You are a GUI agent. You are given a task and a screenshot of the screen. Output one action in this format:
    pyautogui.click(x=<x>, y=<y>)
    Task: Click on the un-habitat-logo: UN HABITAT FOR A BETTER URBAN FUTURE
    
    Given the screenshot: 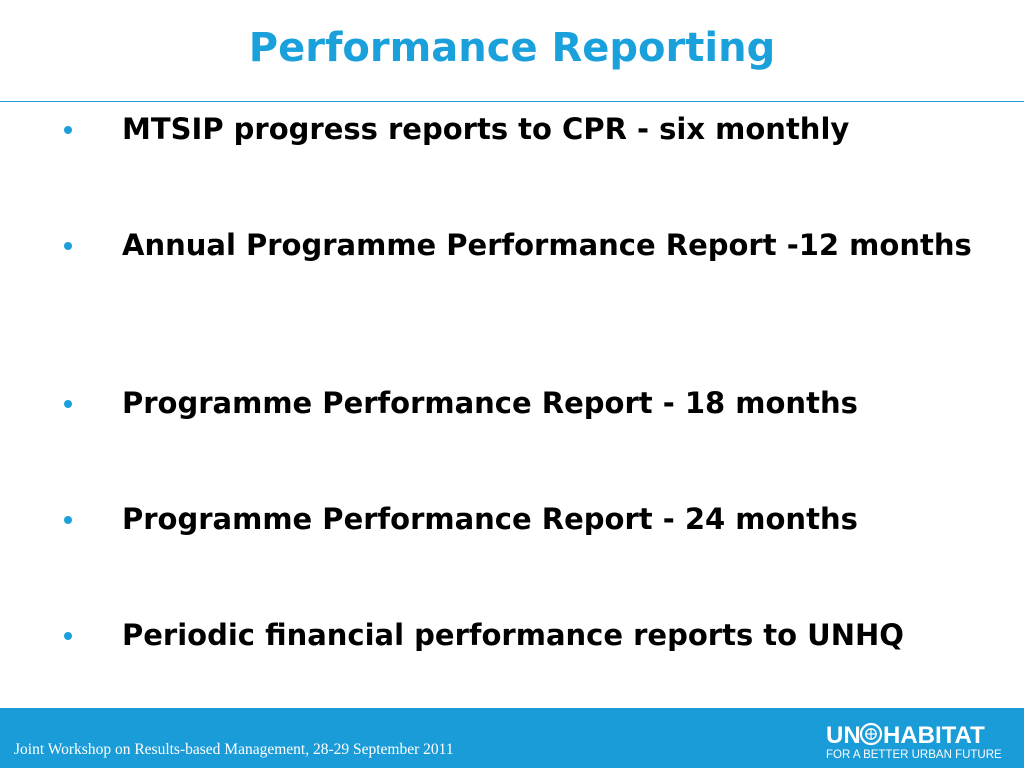 What is the action you would take?
    pyautogui.click(x=914, y=741)
    